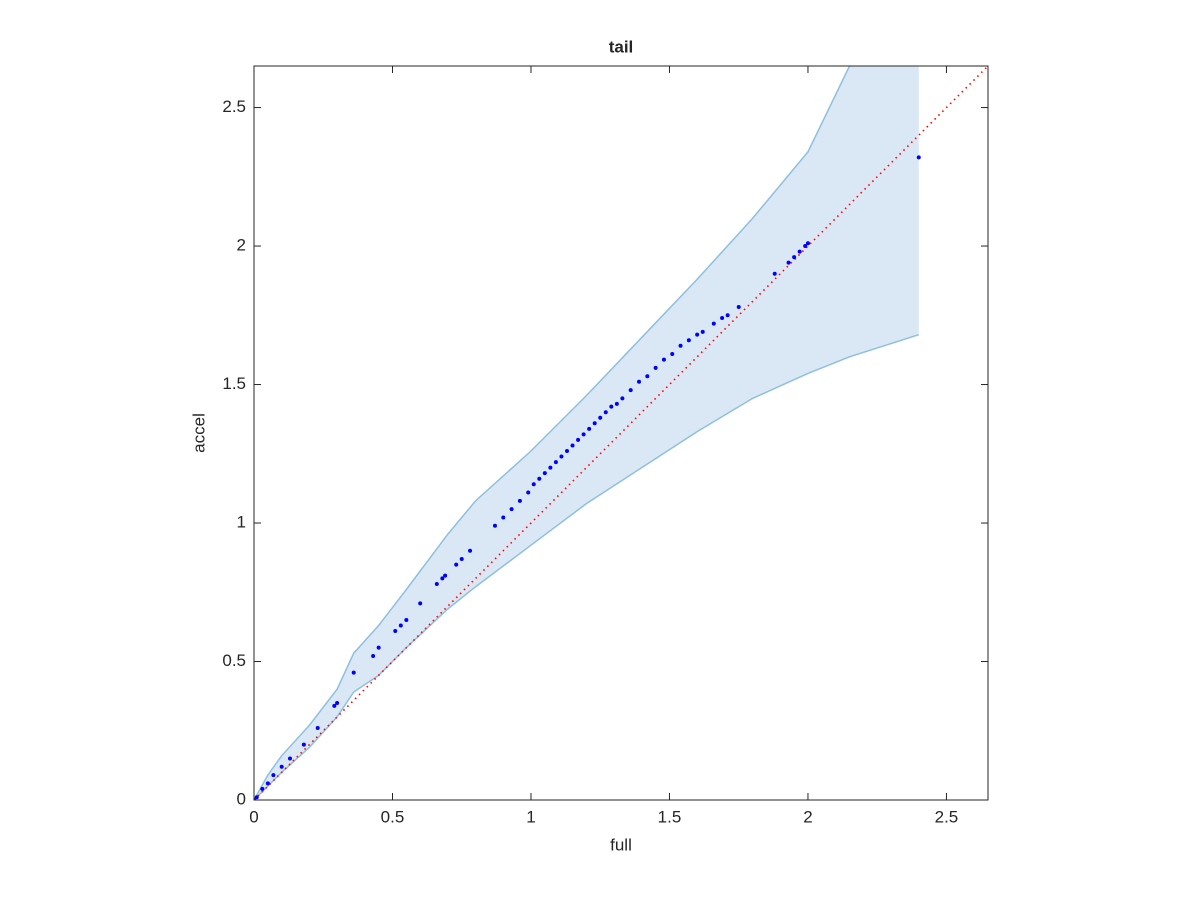 The image size is (1200, 900). Describe the element at coordinates (253, 816) in the screenshot. I see `x-tick-label: 0` at that location.